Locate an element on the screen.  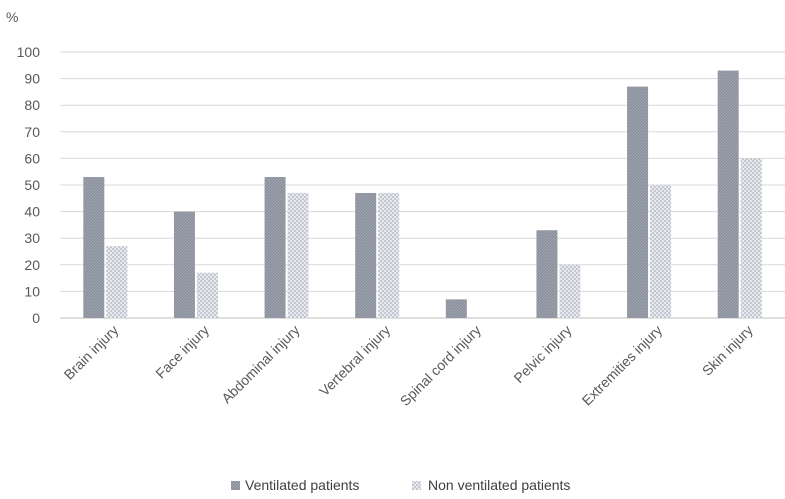
x-tick-label-face-injury: Face injury is located at coordinates (182, 352).